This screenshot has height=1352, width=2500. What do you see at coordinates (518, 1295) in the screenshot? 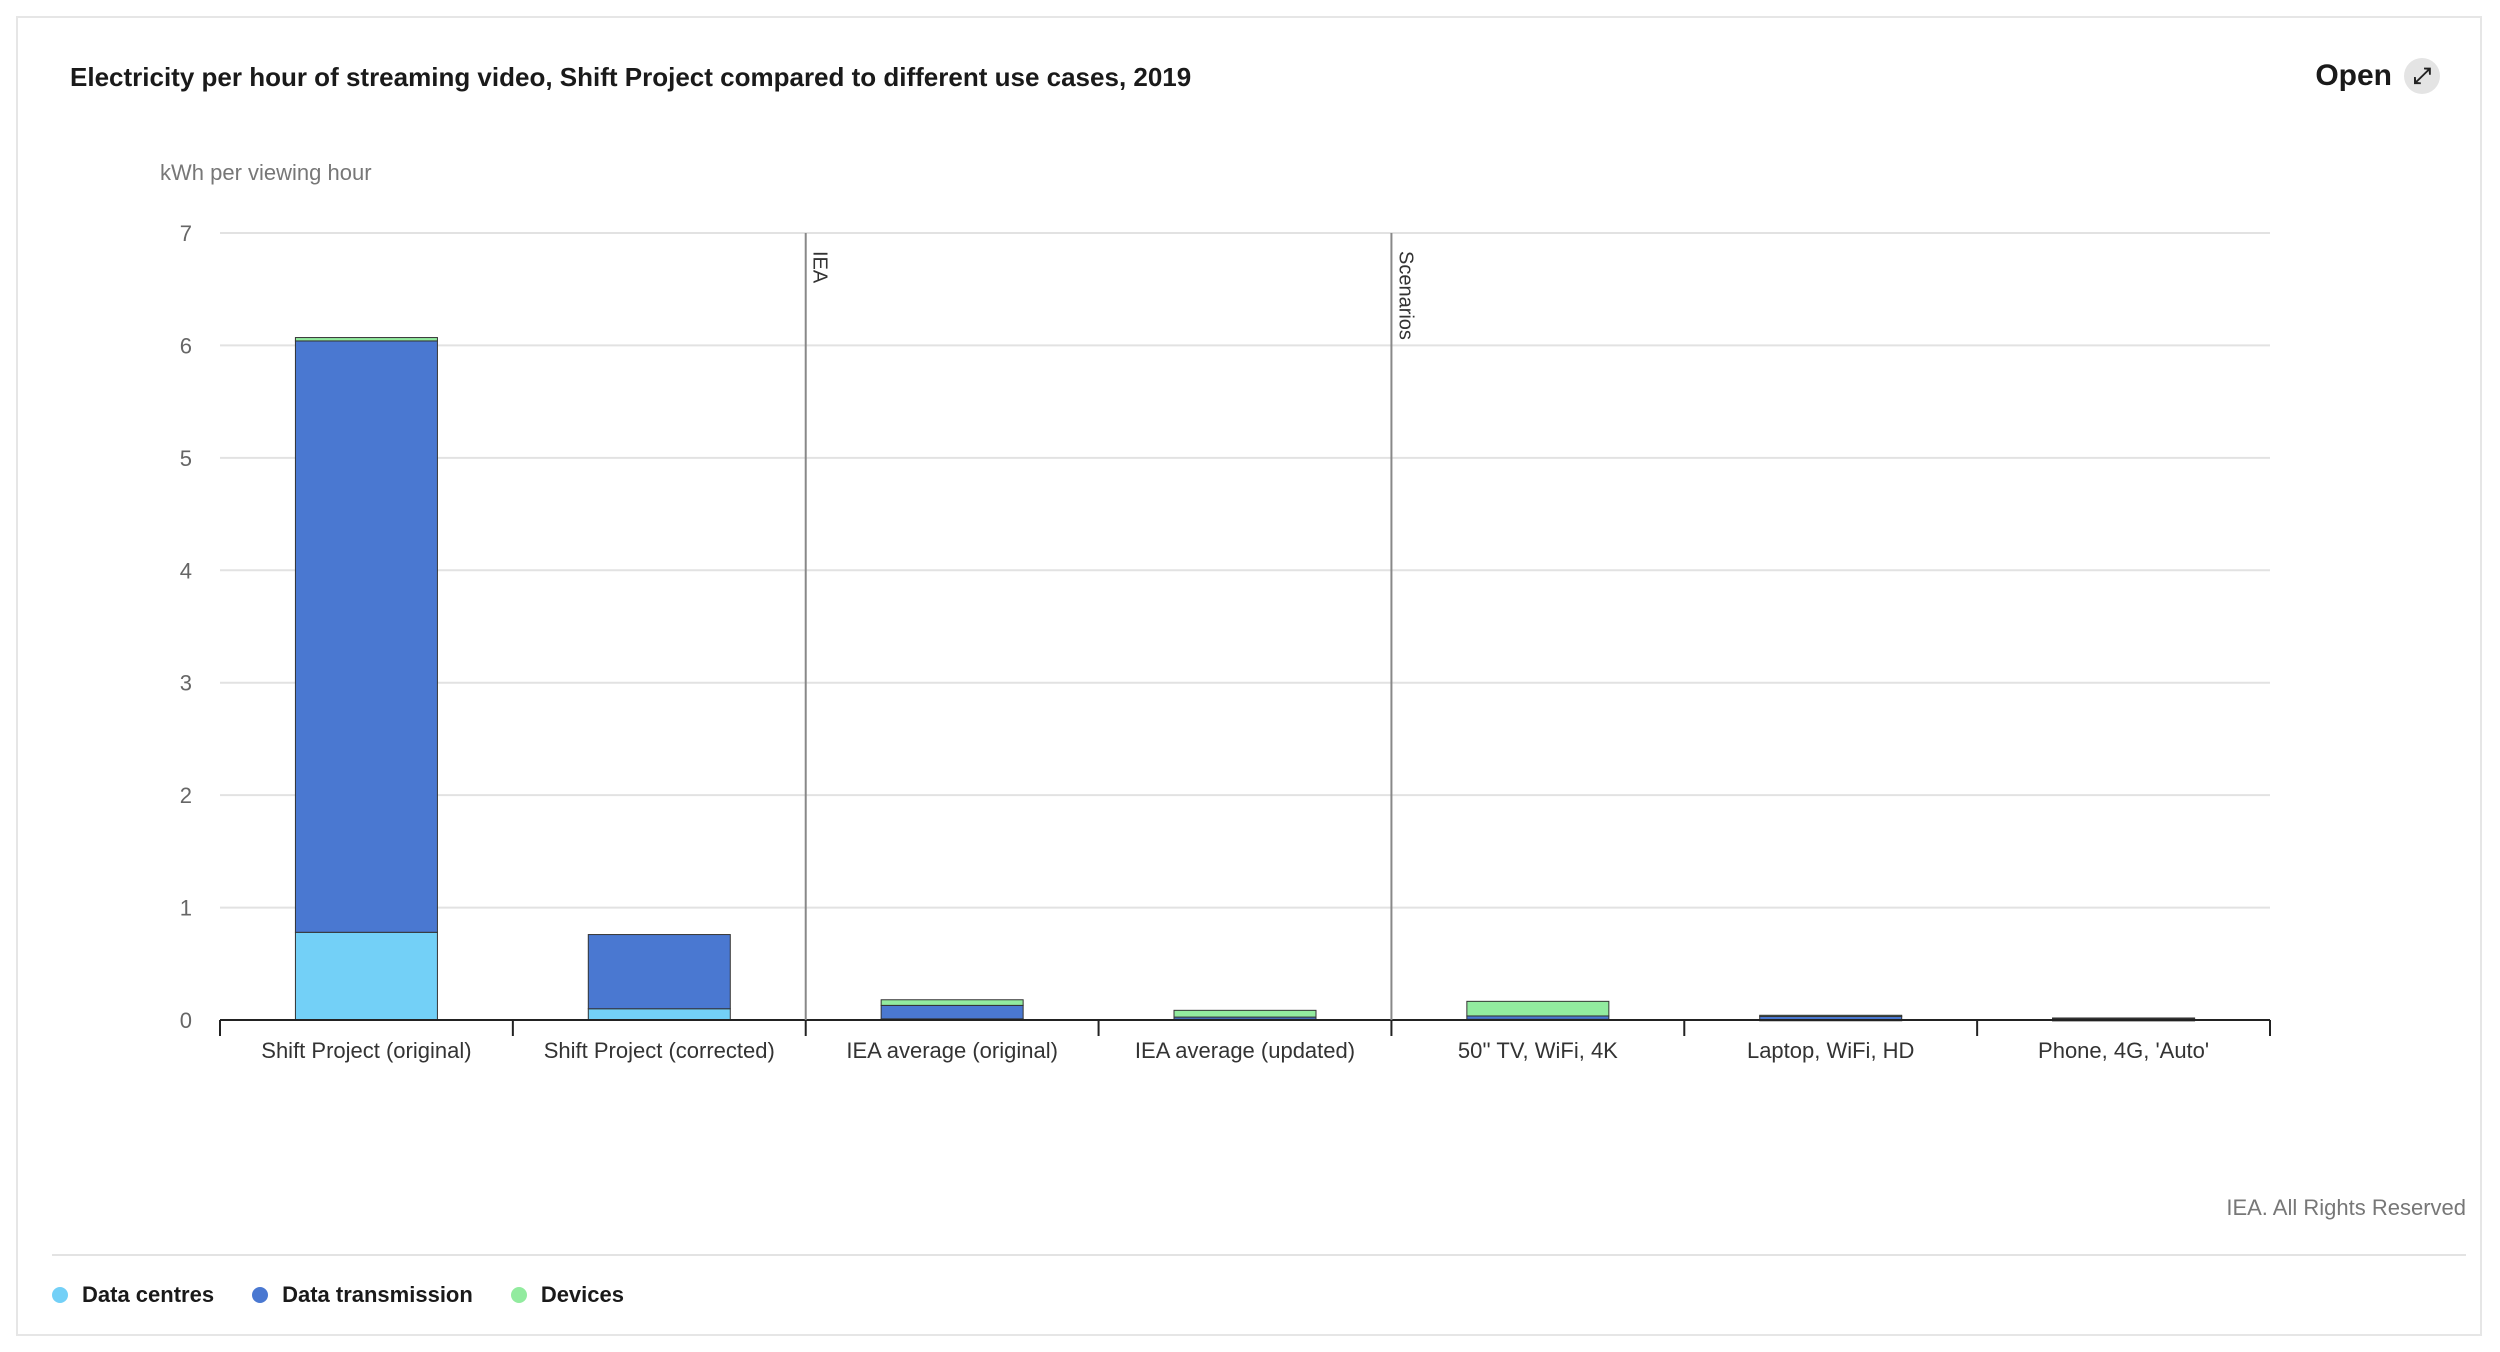
I see `legend-swatch-devices` at bounding box center [518, 1295].